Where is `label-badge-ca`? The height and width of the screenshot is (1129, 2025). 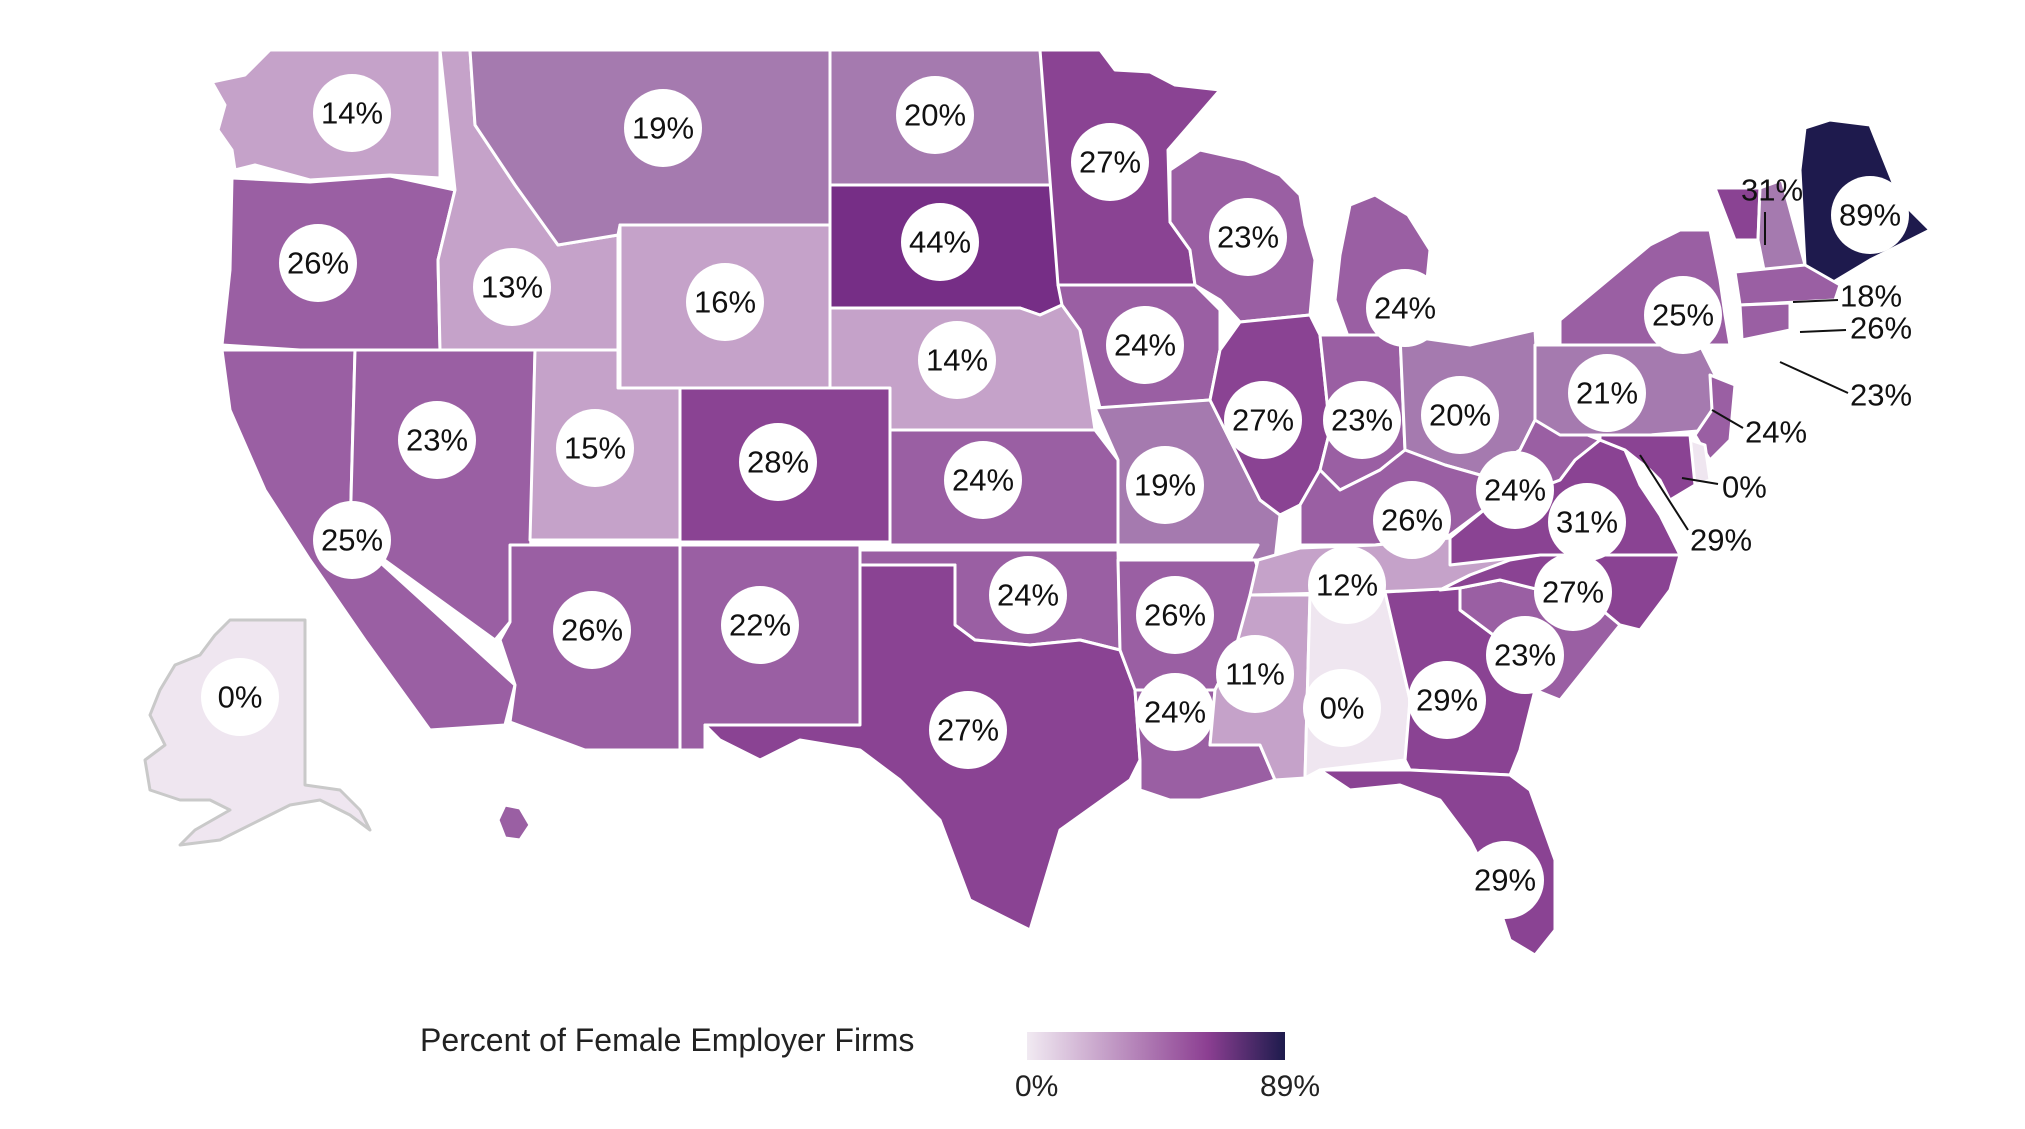
label-badge-ca is located at coordinates (352, 540).